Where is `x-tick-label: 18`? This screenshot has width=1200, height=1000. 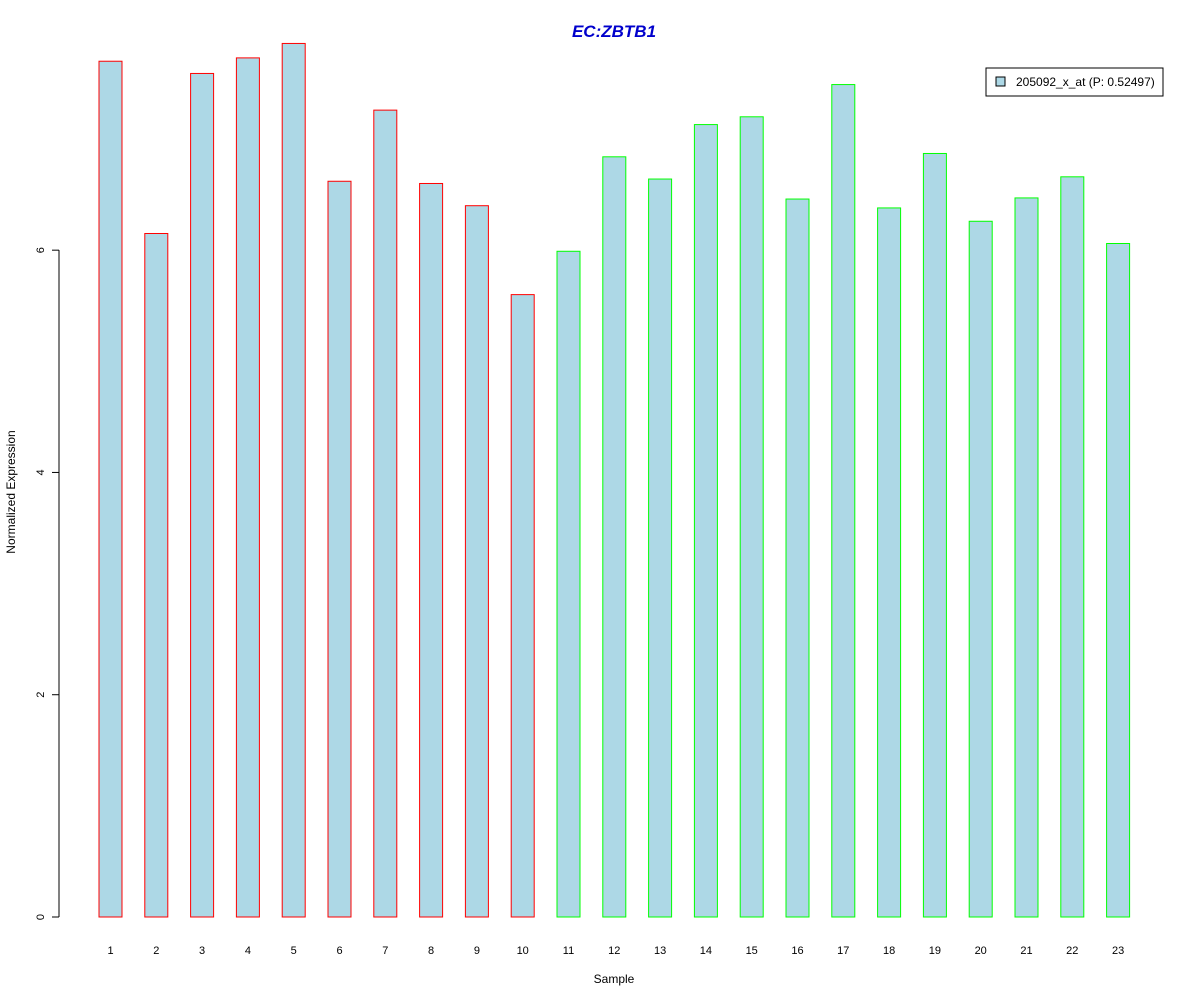
x-tick-label: 18 is located at coordinates (889, 951).